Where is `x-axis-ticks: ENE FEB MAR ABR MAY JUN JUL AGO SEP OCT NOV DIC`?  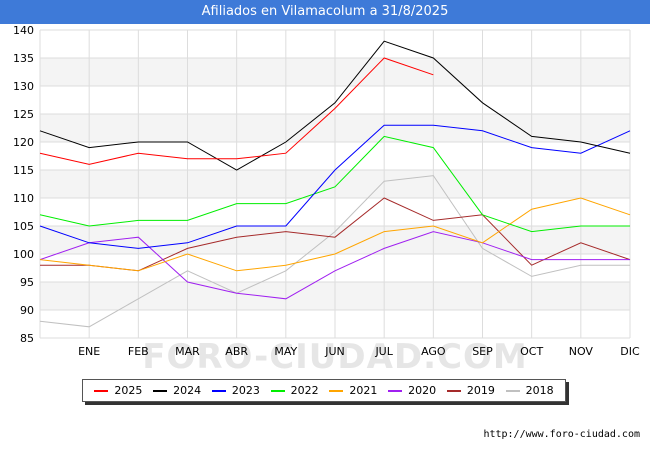
x-axis-ticks: ENE FEB MAR ABR MAY JUN JUL AGO SEP OCT NOV DIC is located at coordinates (359, 351).